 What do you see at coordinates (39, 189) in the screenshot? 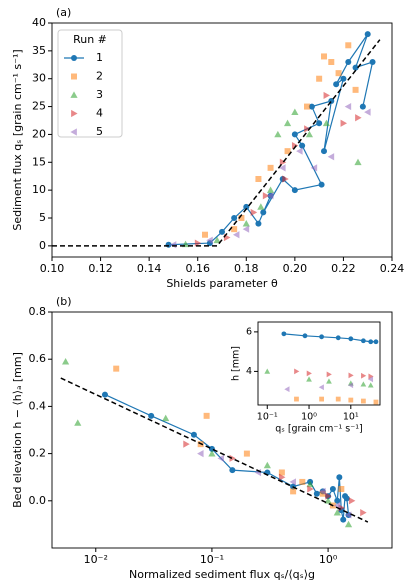
I see `y-tick-label: 10` at bounding box center [39, 189].